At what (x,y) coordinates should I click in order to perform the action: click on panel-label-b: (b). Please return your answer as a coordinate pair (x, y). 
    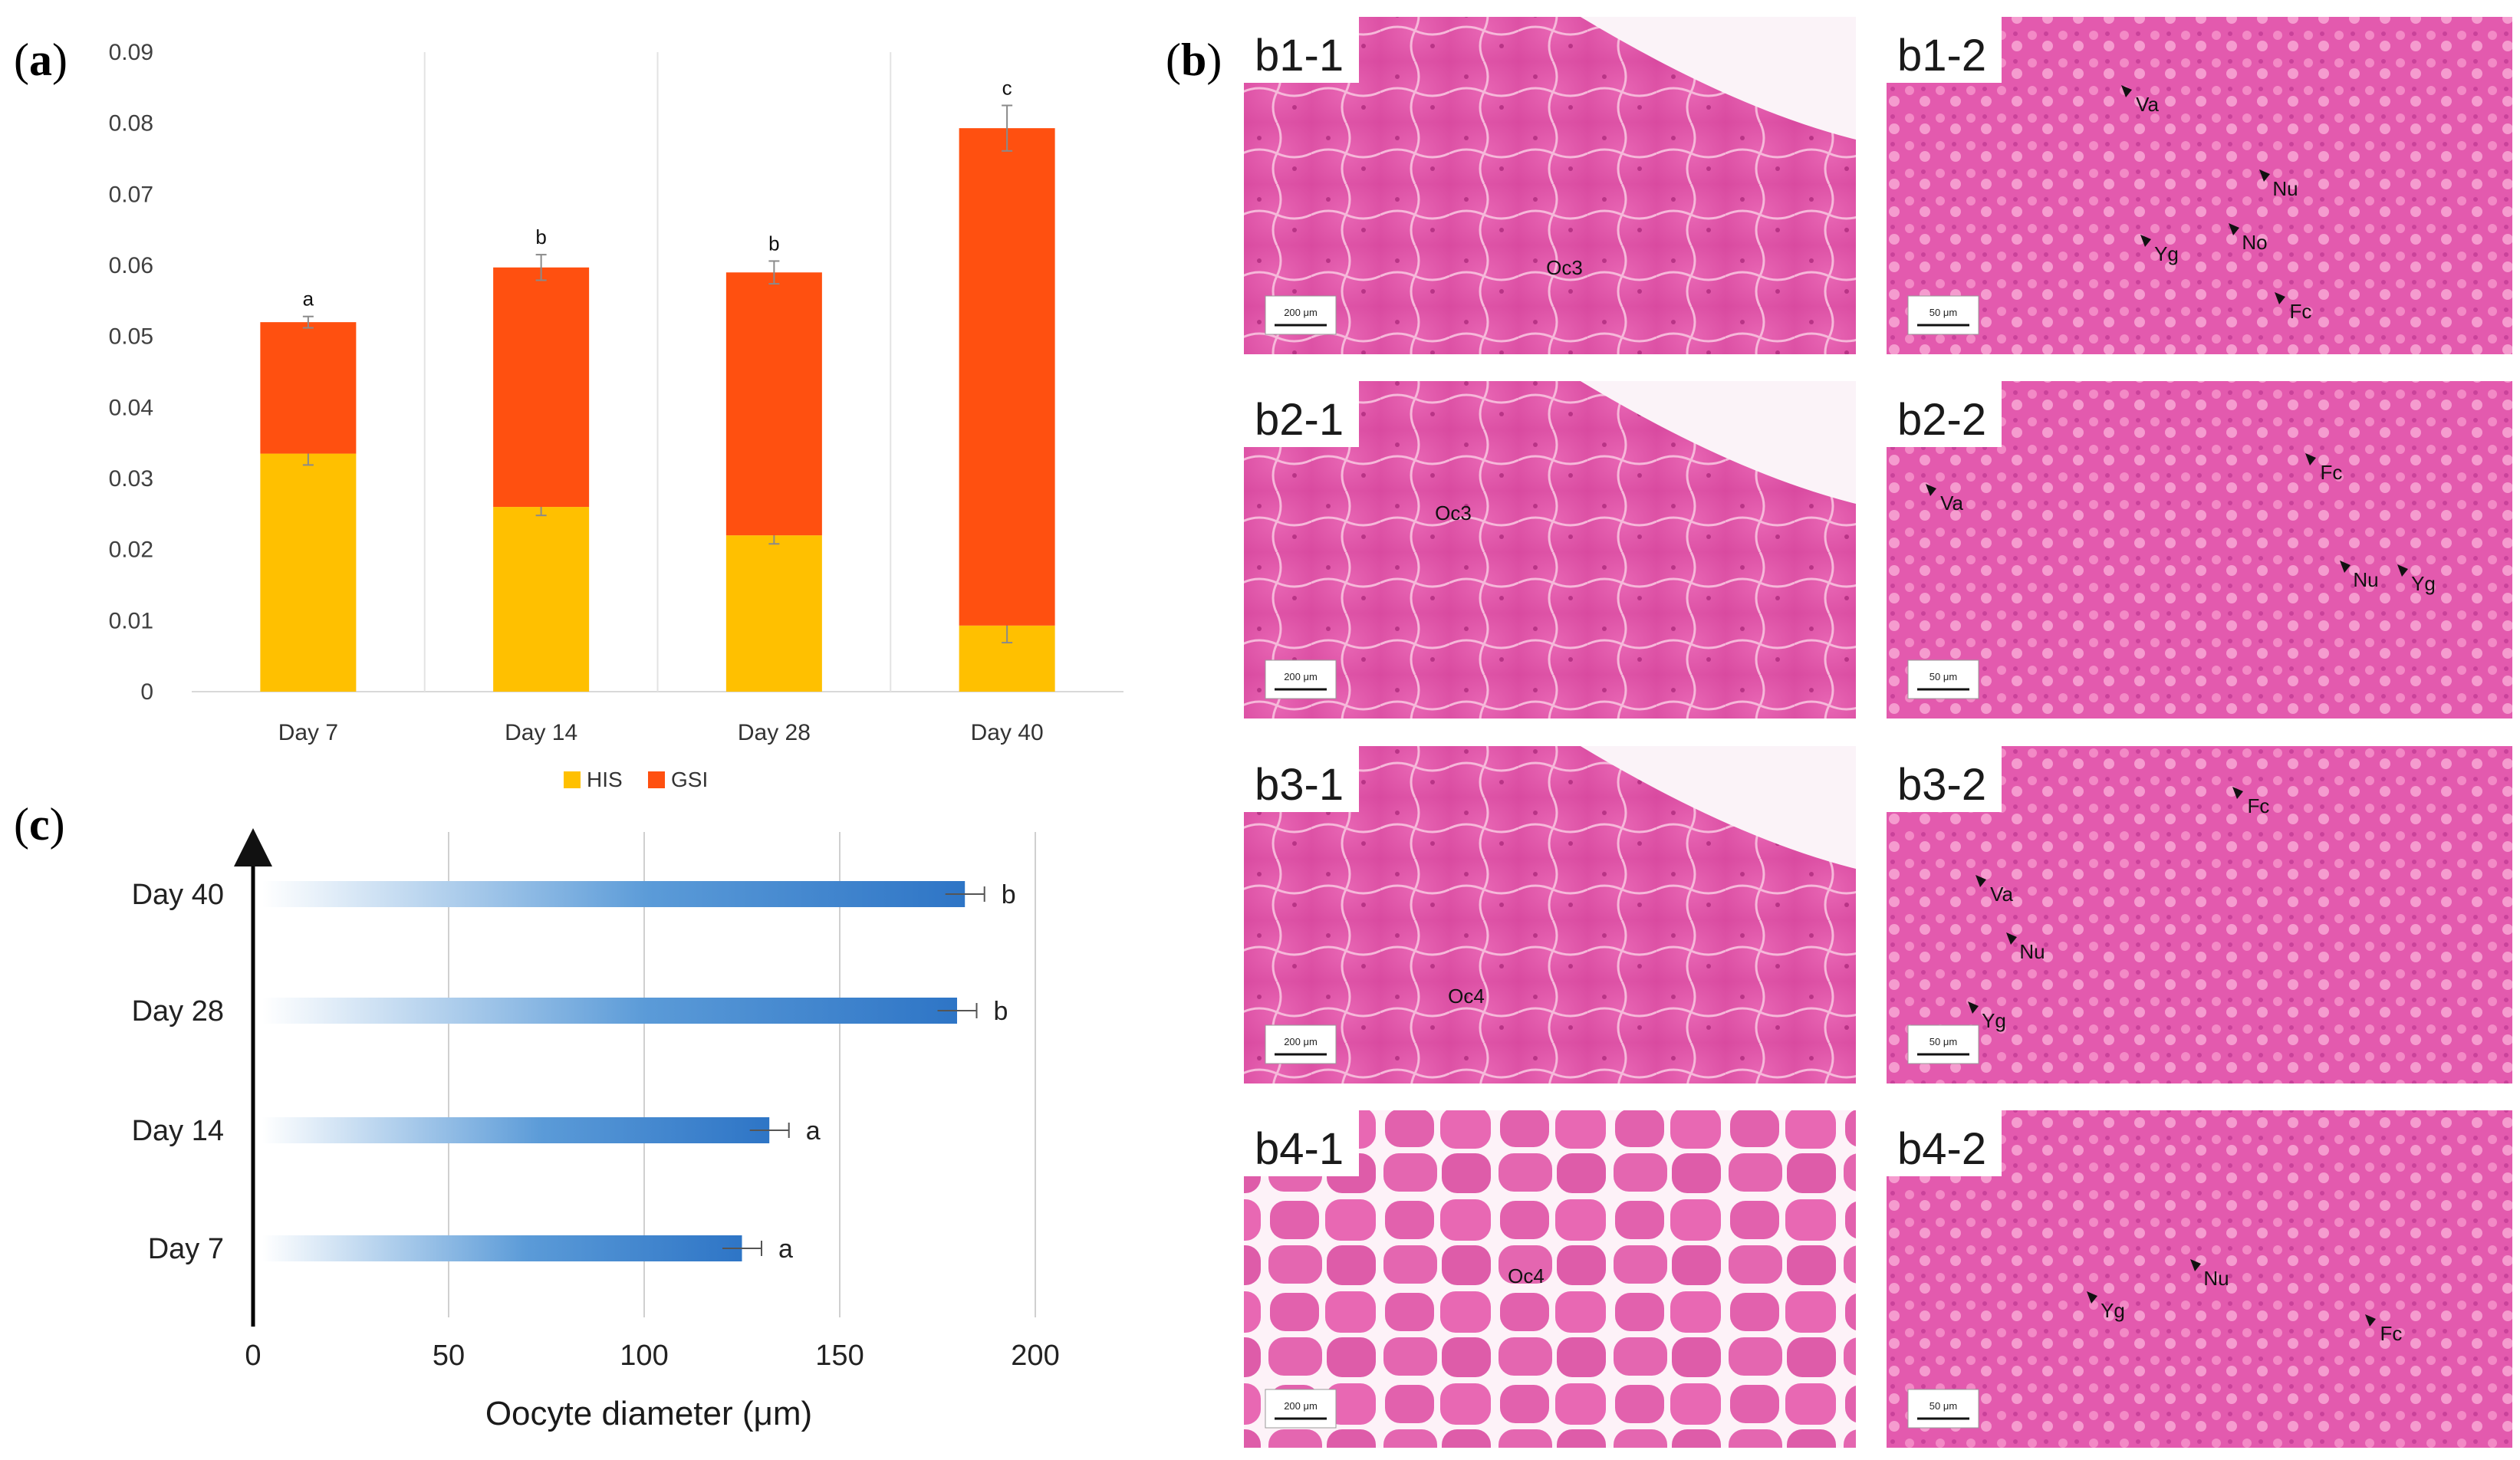
    Looking at the image, I should click on (1194, 60).